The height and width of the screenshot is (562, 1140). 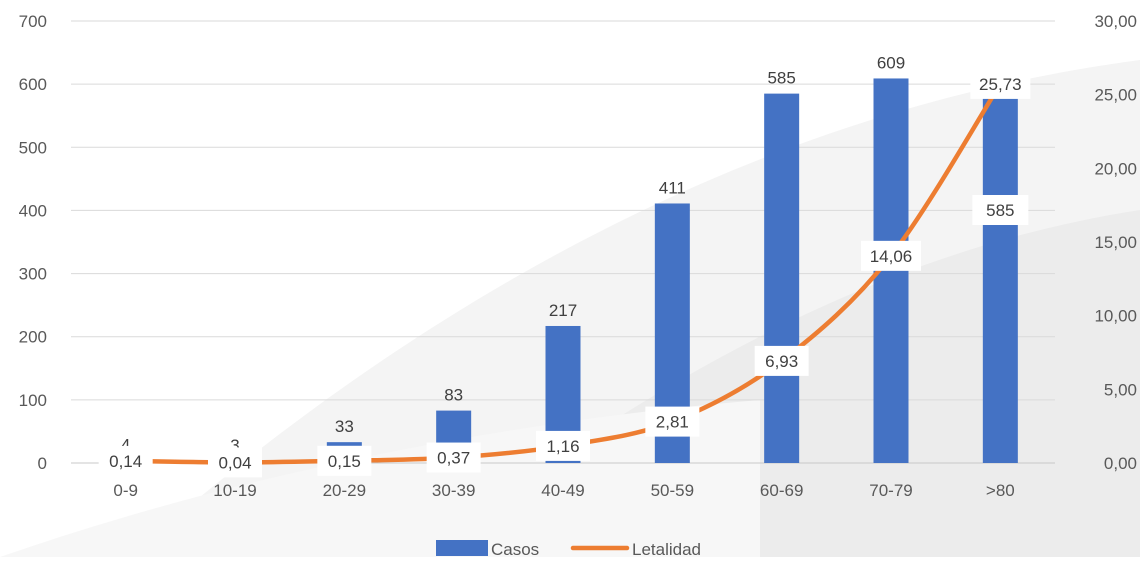 I want to click on x-tick-label: 10-19, so click(x=234, y=490).